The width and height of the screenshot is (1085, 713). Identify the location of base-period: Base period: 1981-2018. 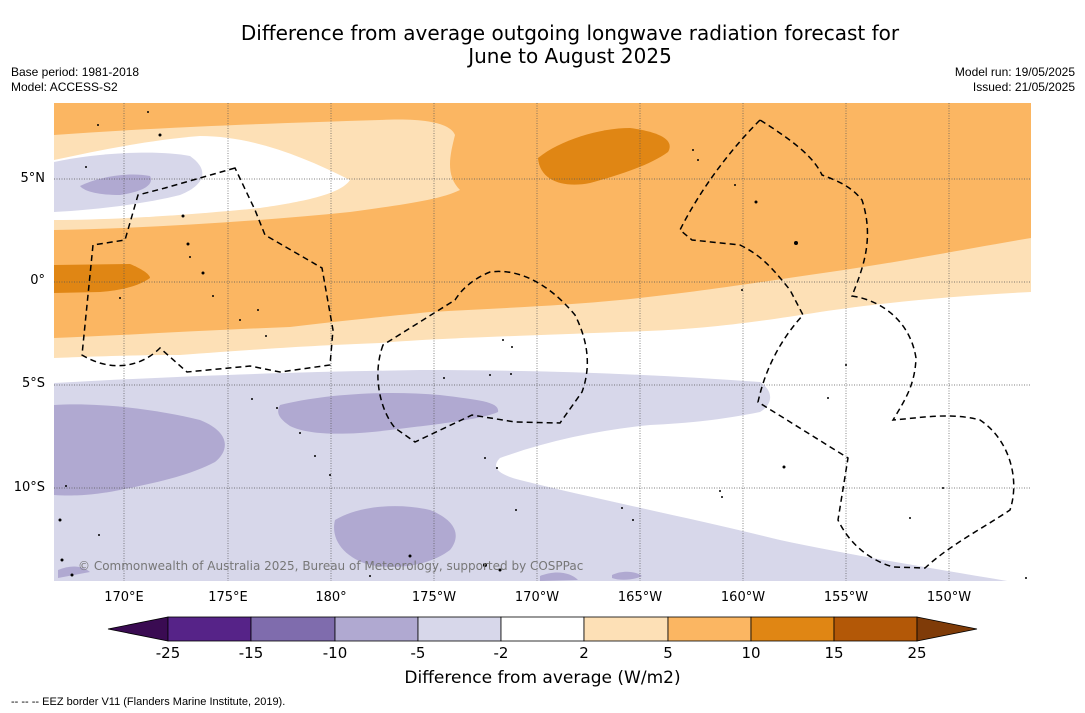
(75, 72).